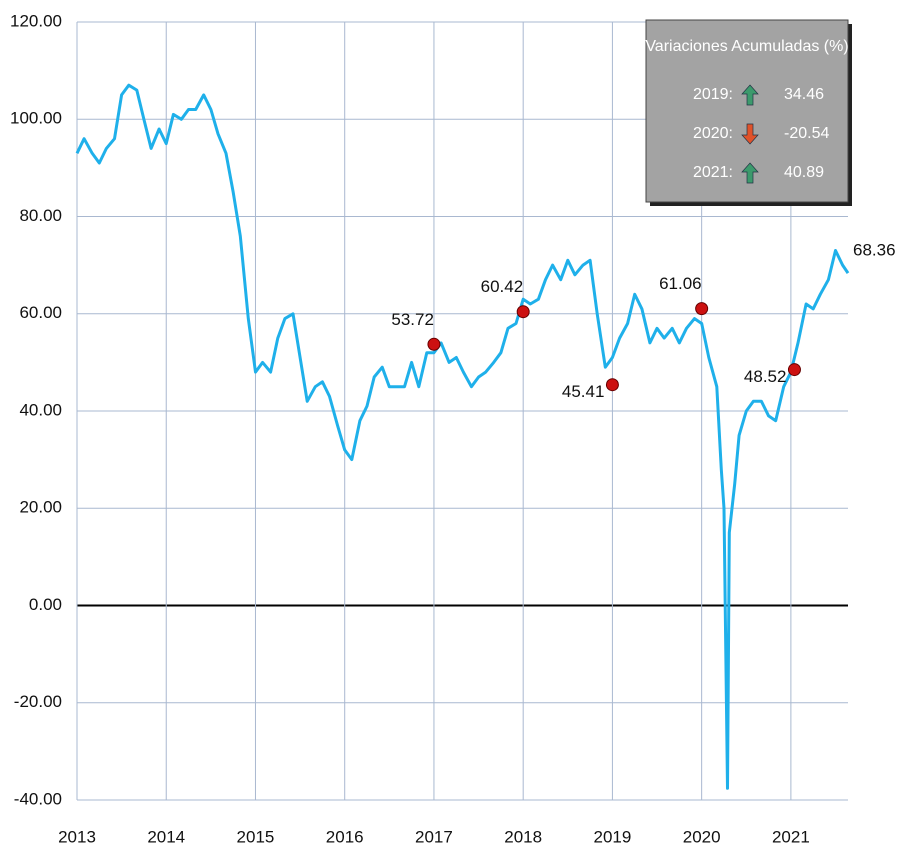 This screenshot has width=897, height=857. I want to click on y-tick-label: 120.00, so click(36, 20).